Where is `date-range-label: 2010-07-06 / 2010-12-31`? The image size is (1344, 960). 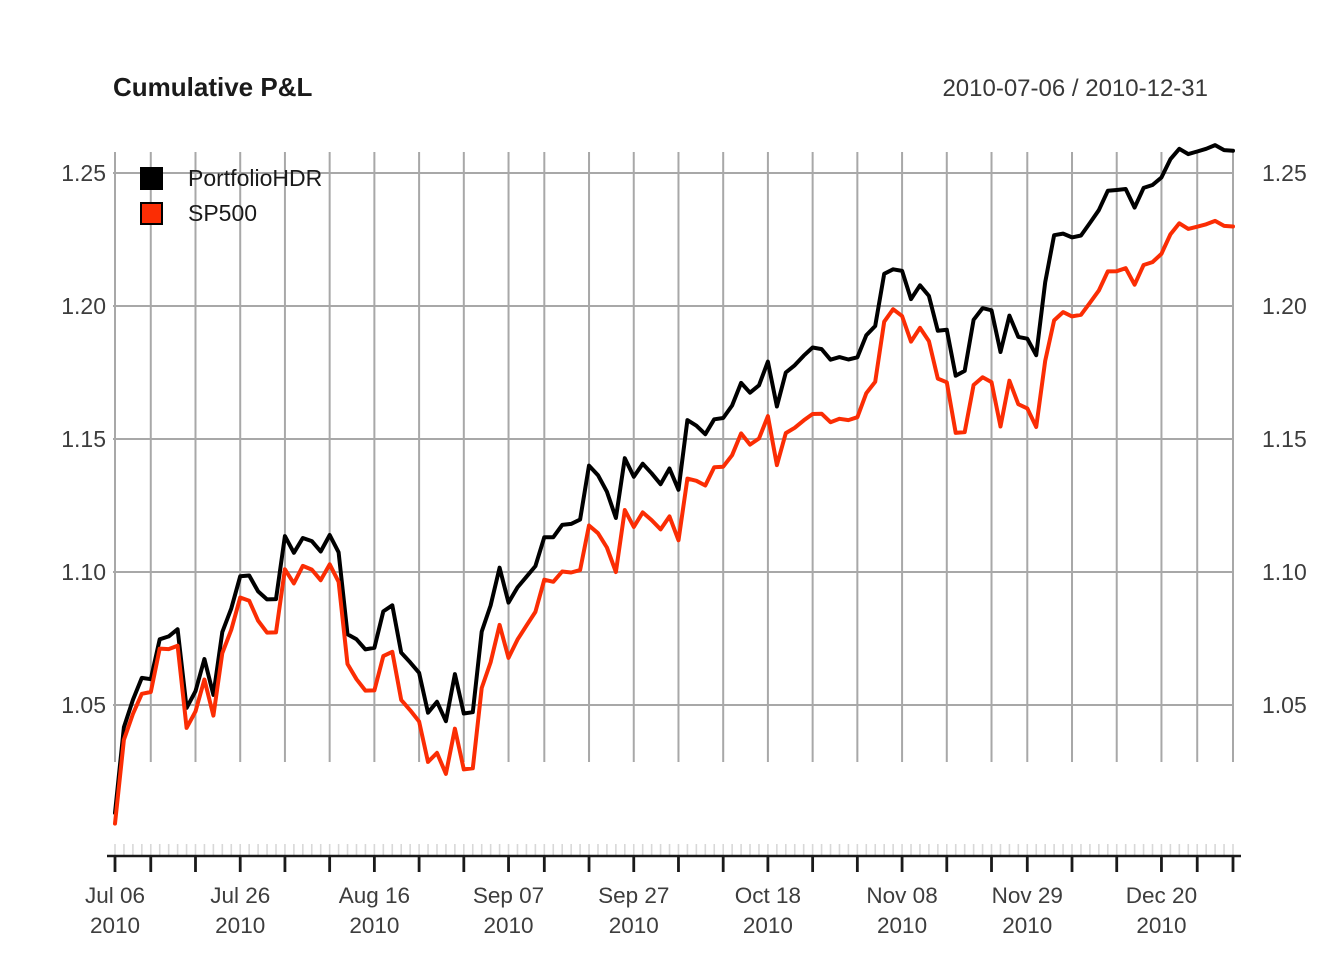
date-range-label: 2010-07-06 / 2010-12-31 is located at coordinates (1075, 88).